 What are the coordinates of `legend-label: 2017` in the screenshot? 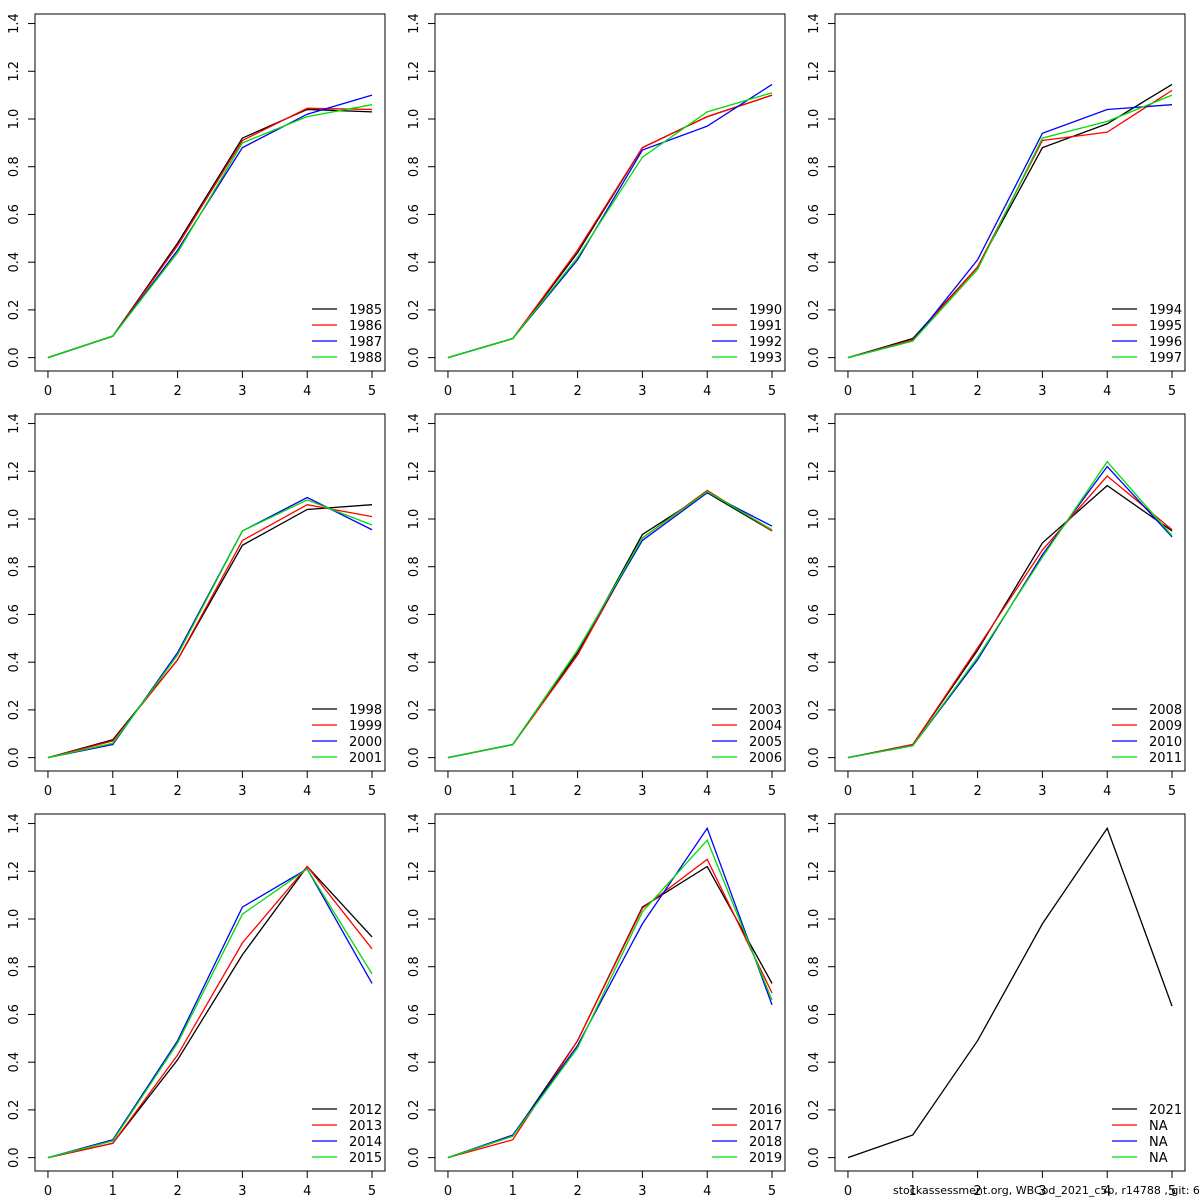 It's located at (765, 1126).